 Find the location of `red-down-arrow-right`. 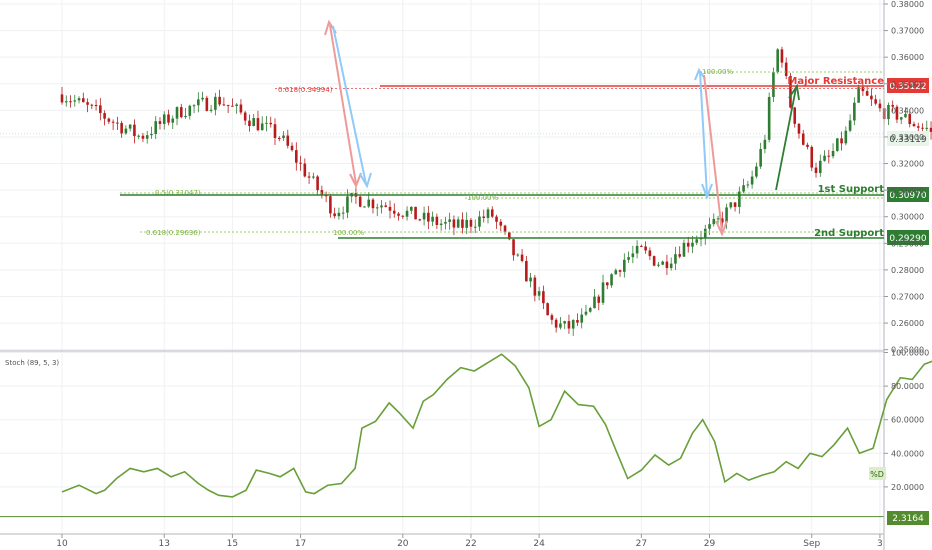

red-down-arrow-right is located at coordinates (715, 155).